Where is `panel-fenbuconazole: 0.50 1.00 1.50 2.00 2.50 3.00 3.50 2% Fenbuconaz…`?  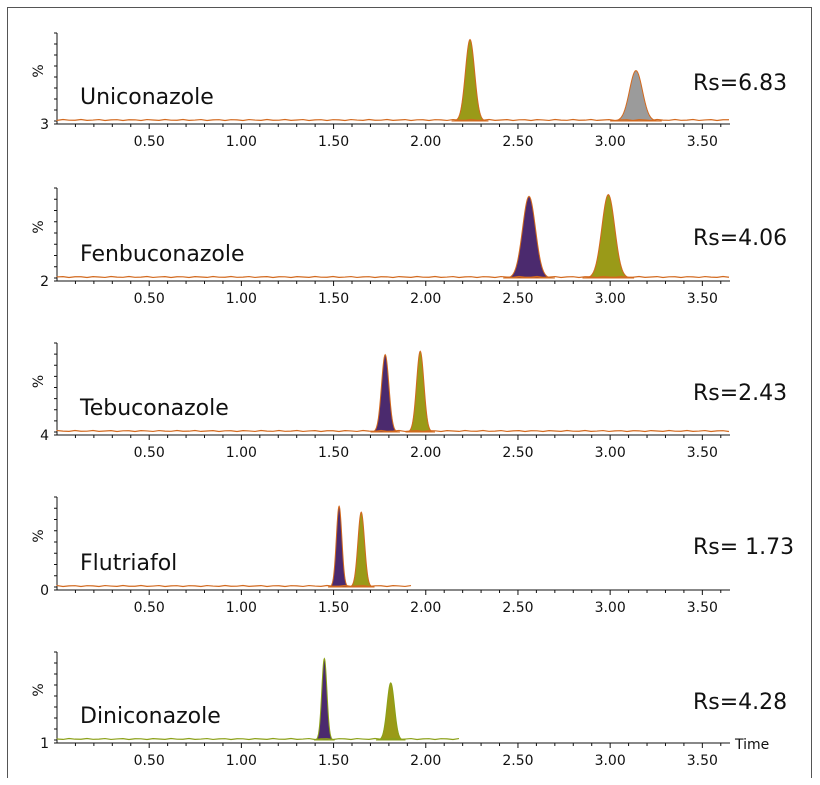
panel-fenbuconazole: 0.50 1.00 1.50 2.00 2.50 3.00 3.50 2% Fenbuconaz… is located at coordinates (409, 247).